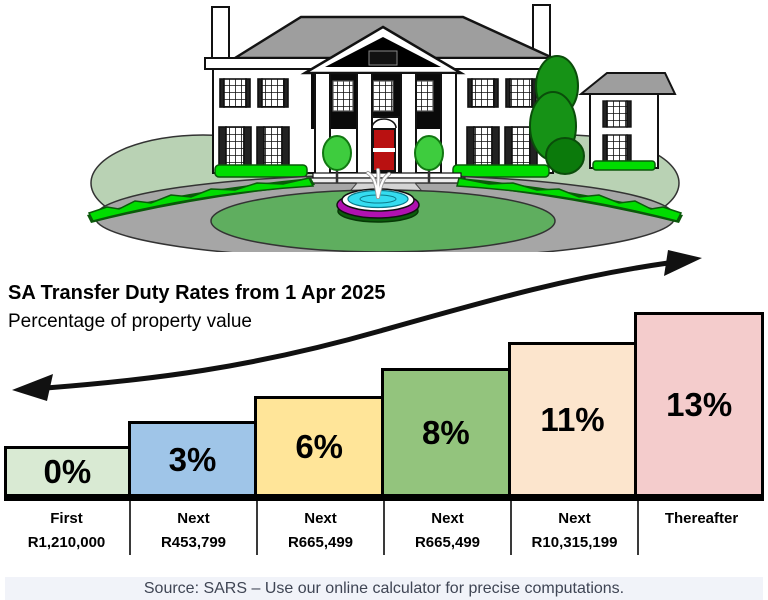 This screenshot has height=600, width=768. Describe the element at coordinates (201, 199) in the screenshot. I see `left-hedge` at that location.